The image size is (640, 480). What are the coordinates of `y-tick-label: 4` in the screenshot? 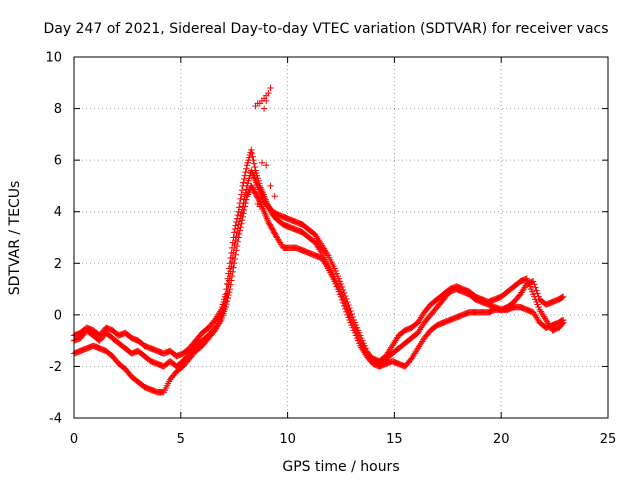 It's located at (58, 212).